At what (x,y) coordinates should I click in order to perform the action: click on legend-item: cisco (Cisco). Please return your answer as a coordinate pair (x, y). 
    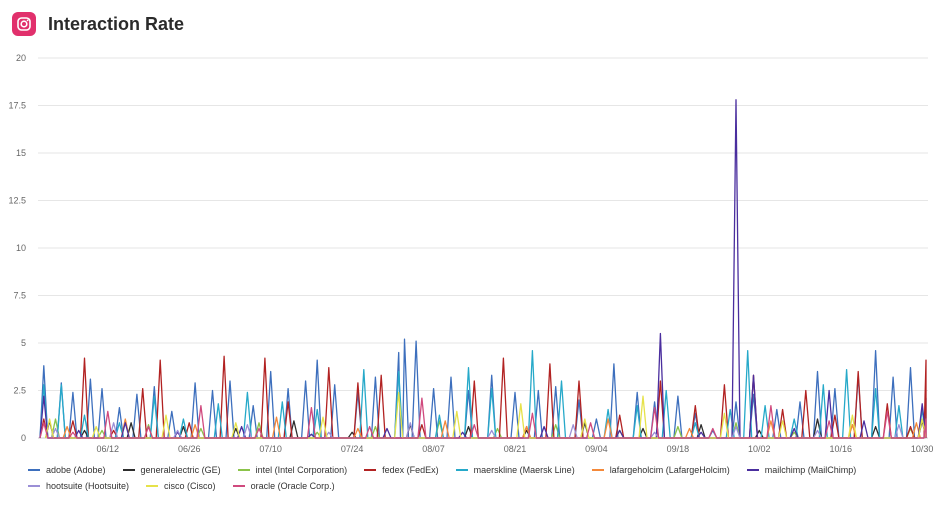
    Looking at the image, I should click on (181, 486).